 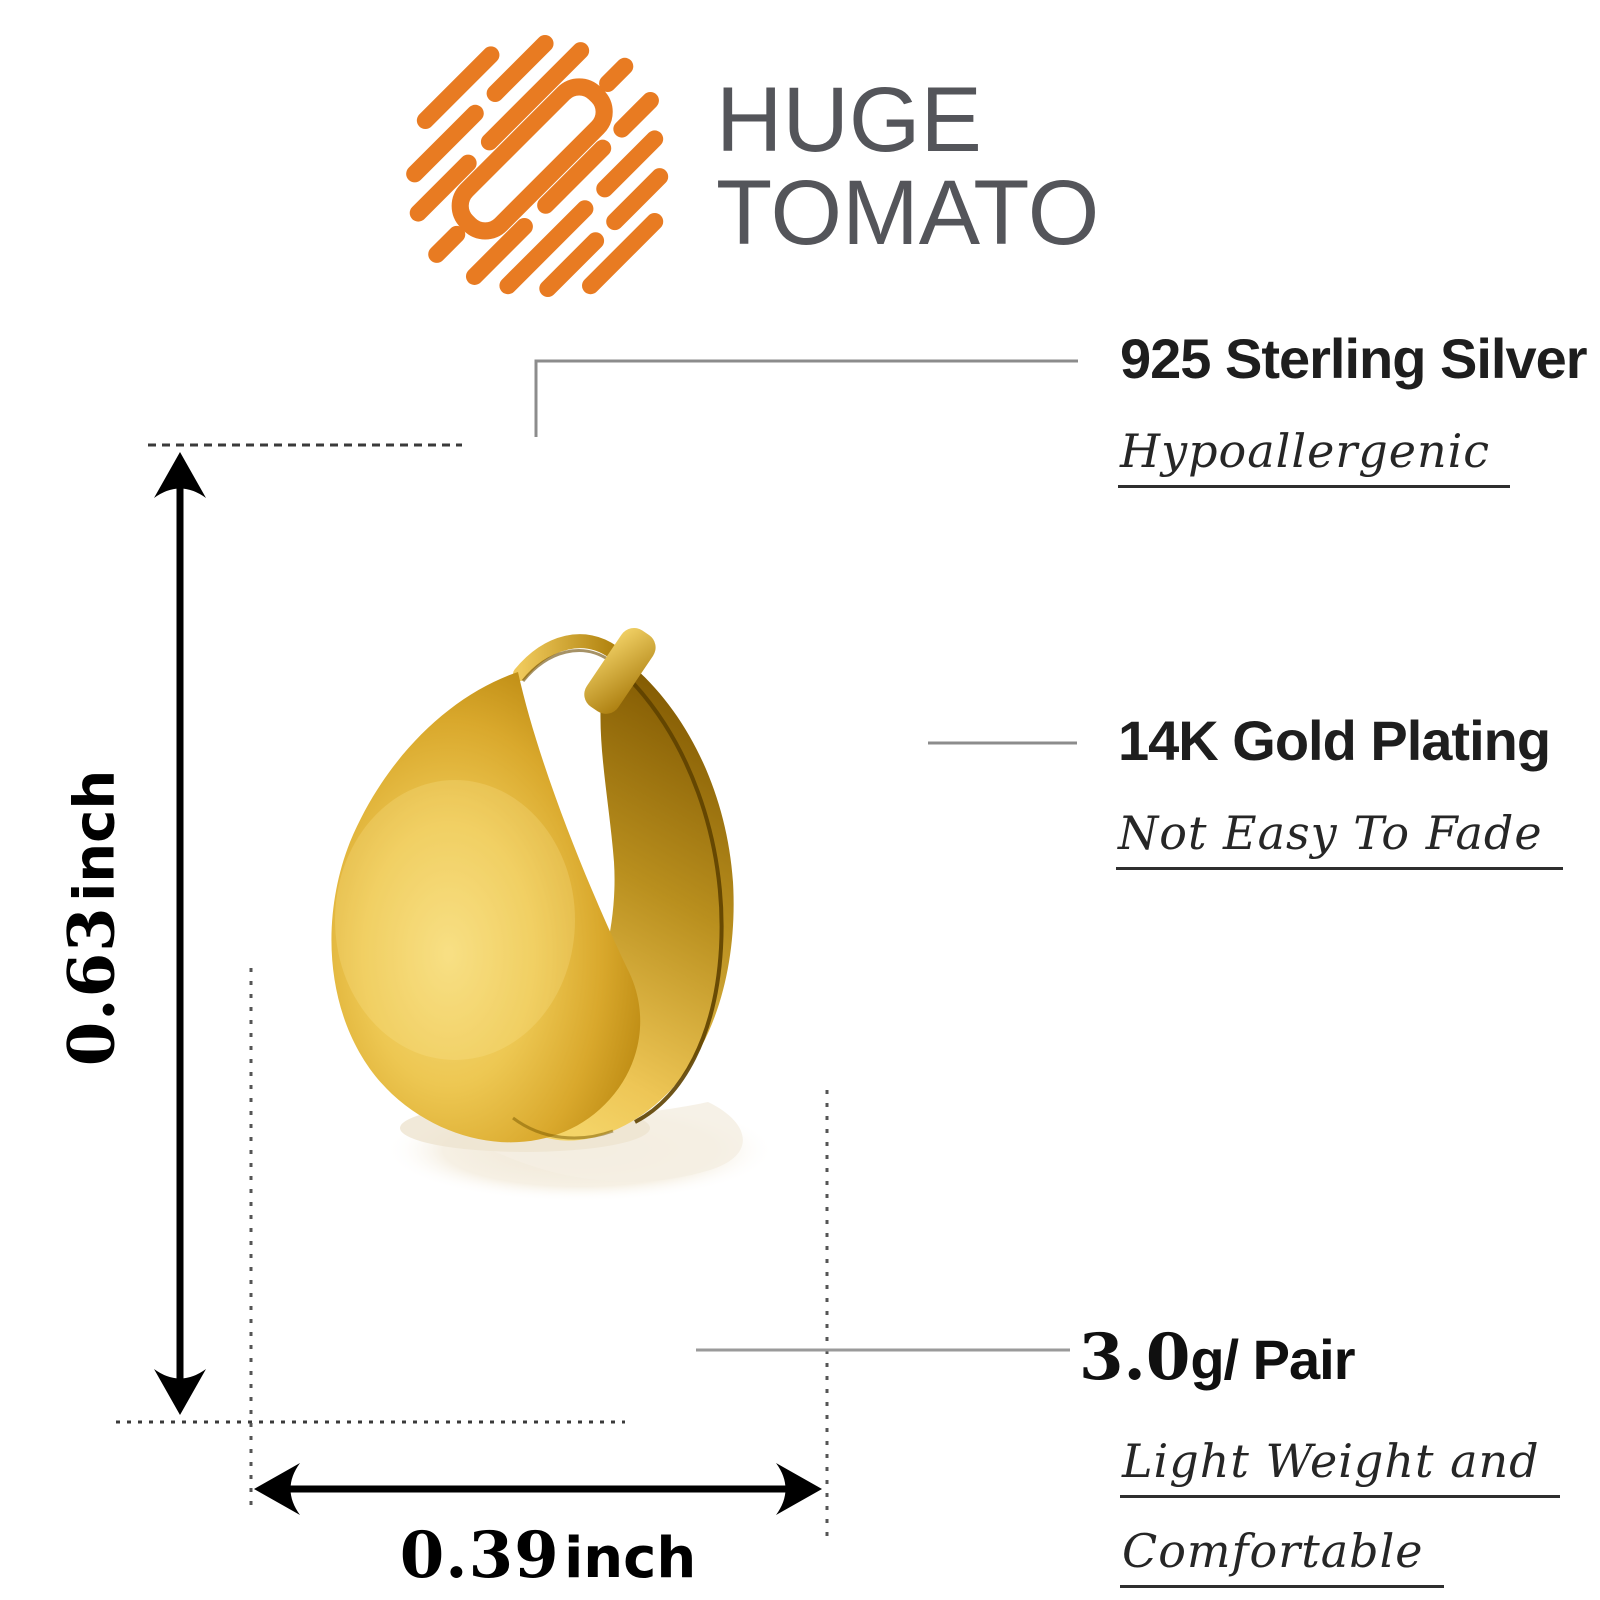 I want to click on earring-front-bowl, so click(x=486, y=907).